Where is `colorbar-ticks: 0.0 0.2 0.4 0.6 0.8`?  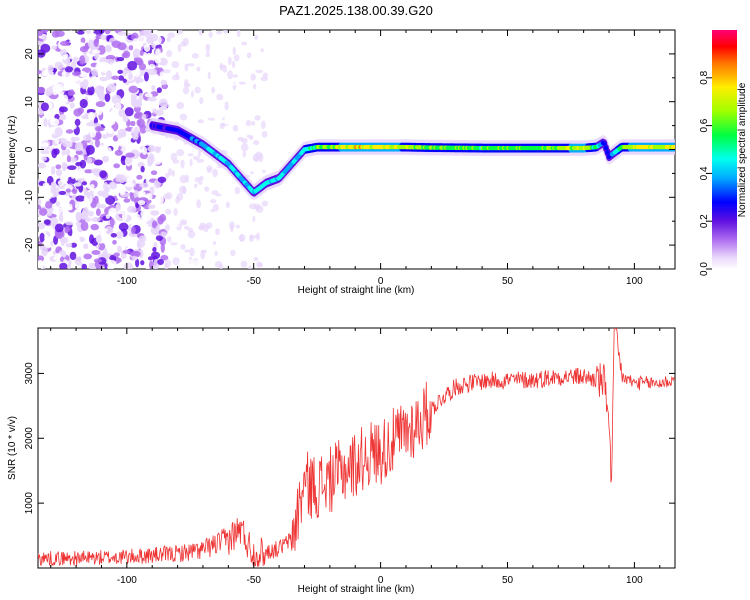 colorbar-ticks: 0.0 0.2 0.4 0.6 0.8 is located at coordinates (705, 173).